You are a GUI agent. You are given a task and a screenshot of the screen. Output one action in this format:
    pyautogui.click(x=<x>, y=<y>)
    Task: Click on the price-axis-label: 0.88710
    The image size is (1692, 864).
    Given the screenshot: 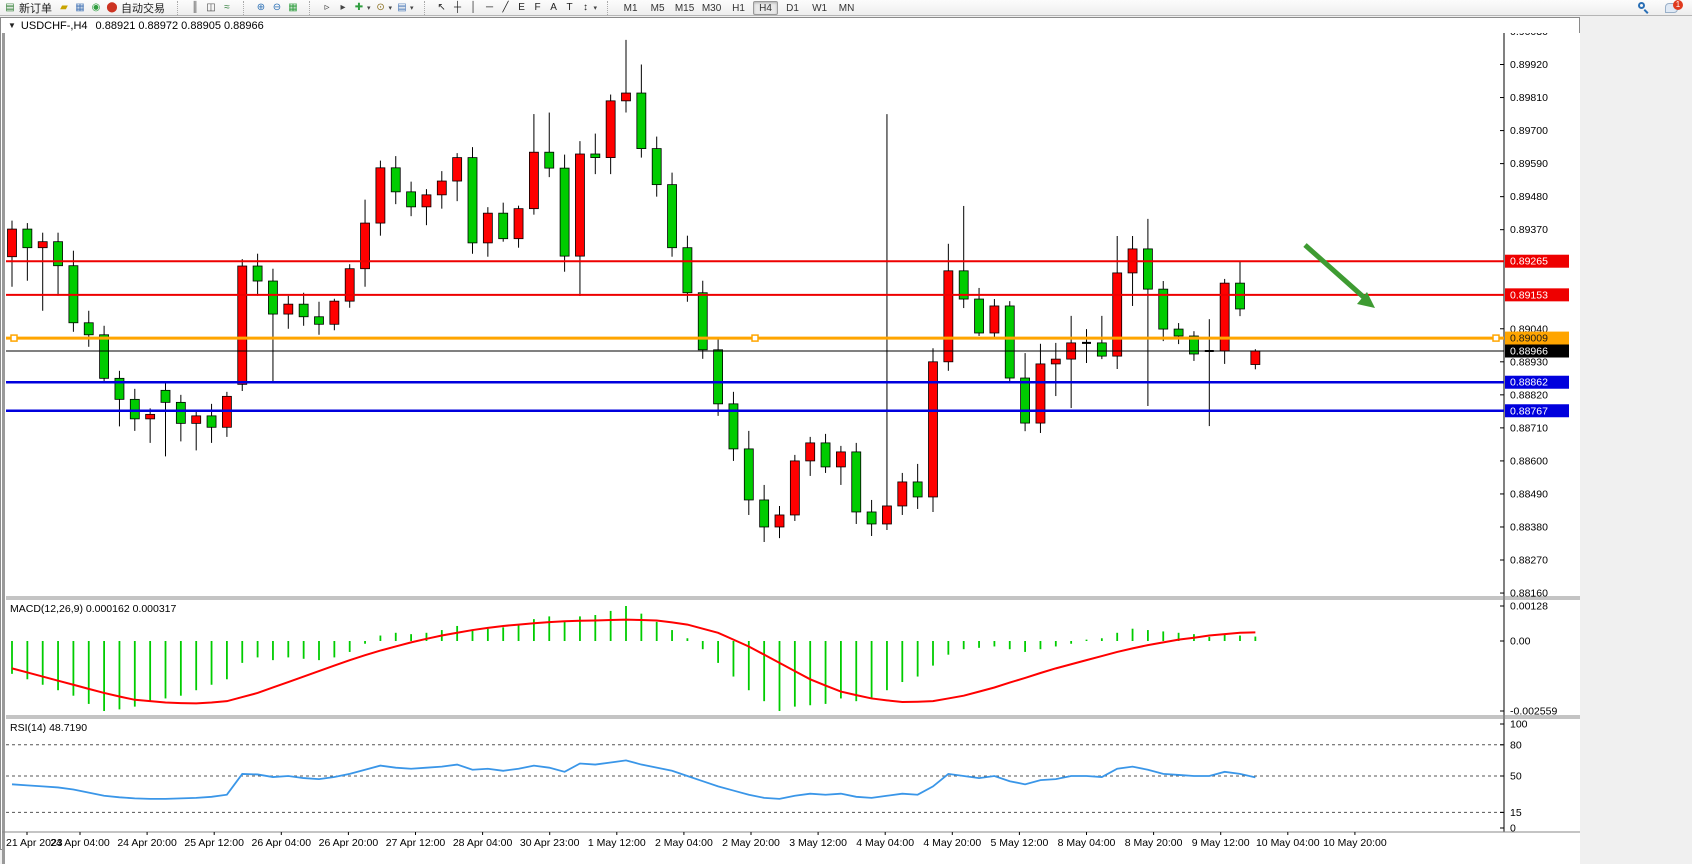 What is the action you would take?
    pyautogui.click(x=1529, y=428)
    